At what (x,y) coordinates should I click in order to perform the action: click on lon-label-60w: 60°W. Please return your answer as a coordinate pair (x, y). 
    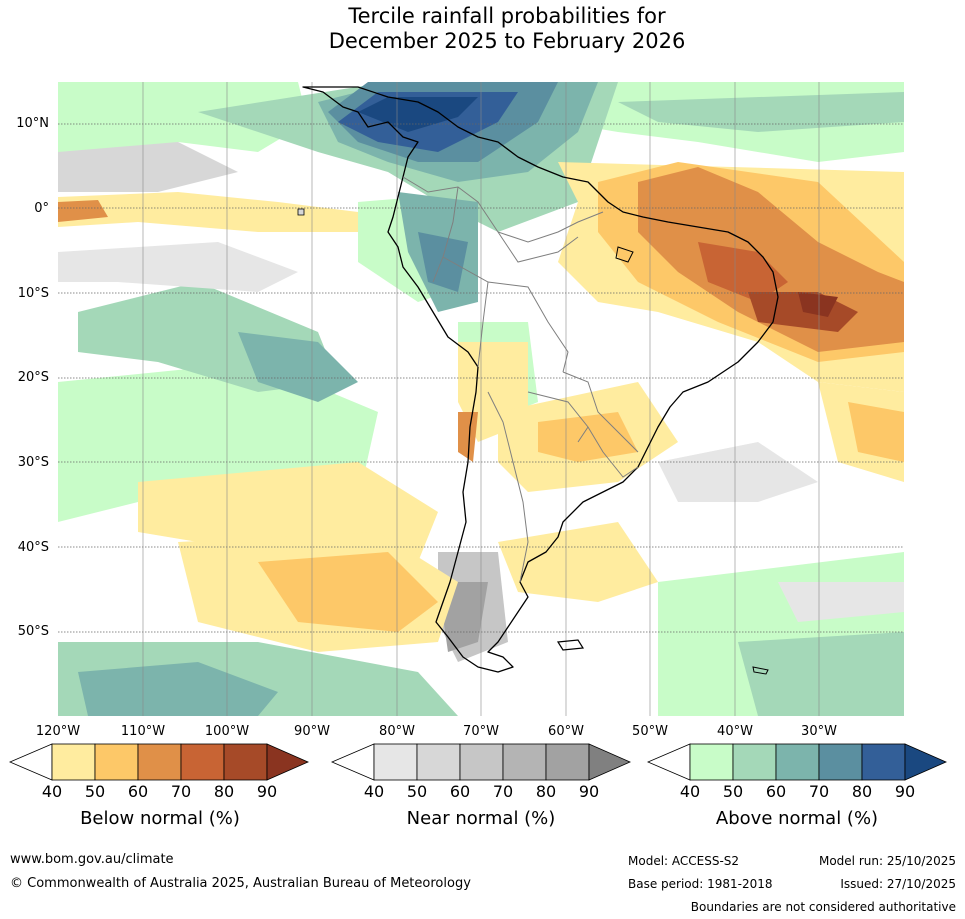
    Looking at the image, I should click on (566, 731).